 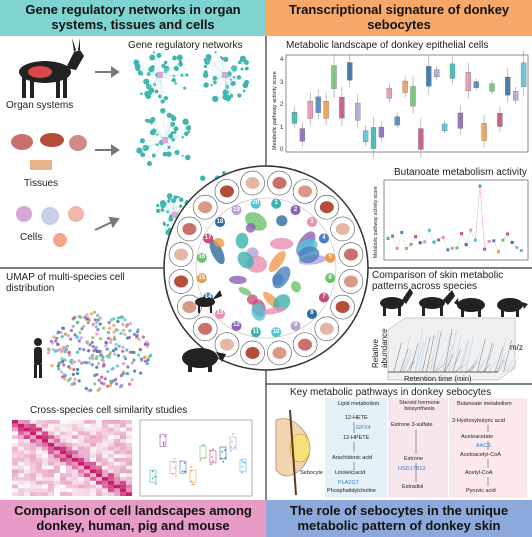 What do you see at coordinates (412, 425) in the screenshot?
I see `metabolite: Estrone 3-sulfate` at bounding box center [412, 425].